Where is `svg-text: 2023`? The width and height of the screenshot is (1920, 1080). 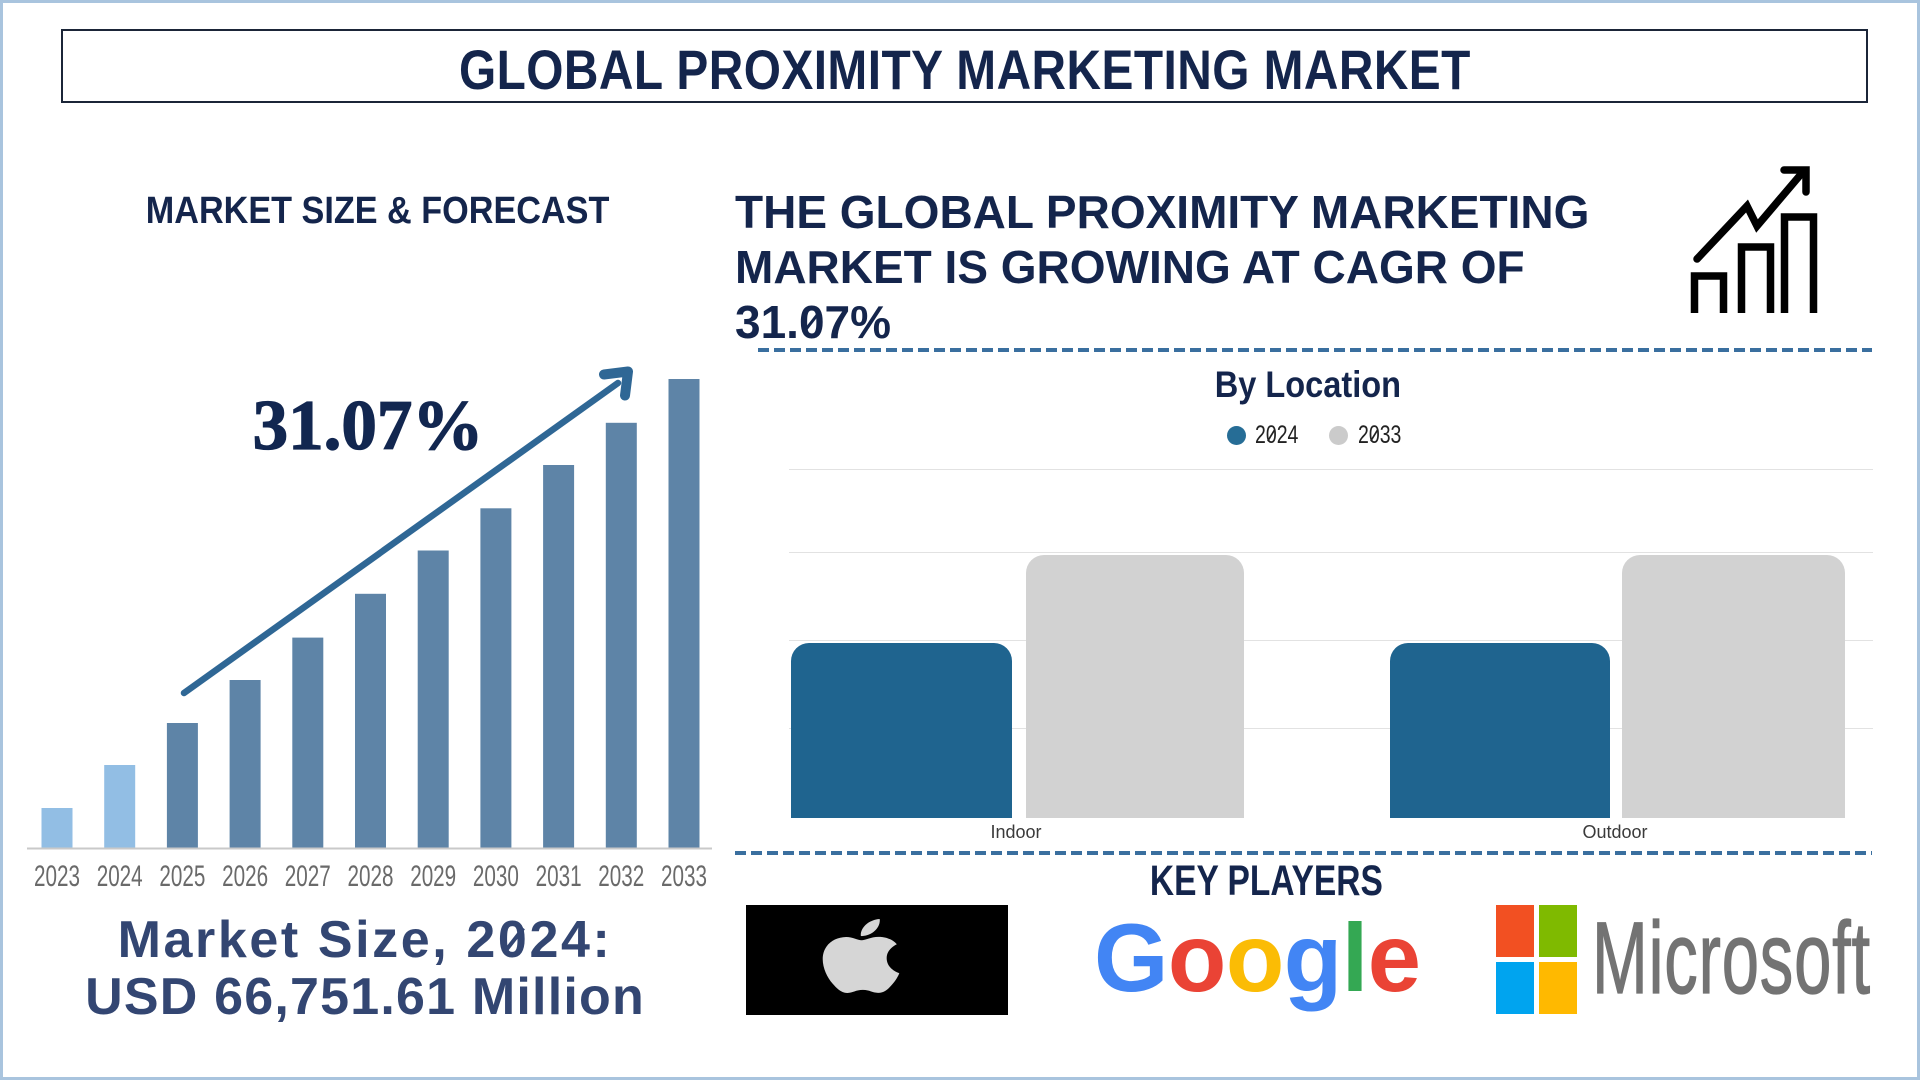
svg-text: 2023 is located at coordinates (57, 876).